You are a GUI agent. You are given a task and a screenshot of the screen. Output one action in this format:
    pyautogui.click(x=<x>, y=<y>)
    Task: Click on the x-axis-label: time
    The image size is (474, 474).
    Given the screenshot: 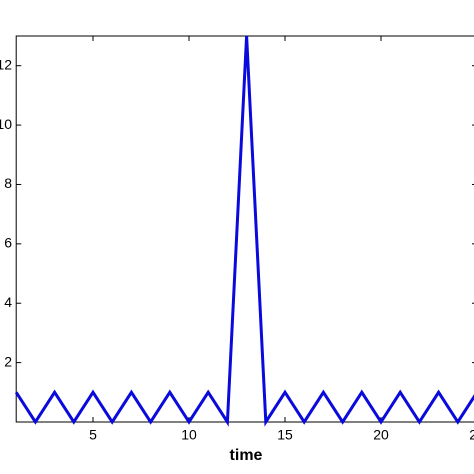 What is the action you would take?
    pyautogui.click(x=246, y=455)
    